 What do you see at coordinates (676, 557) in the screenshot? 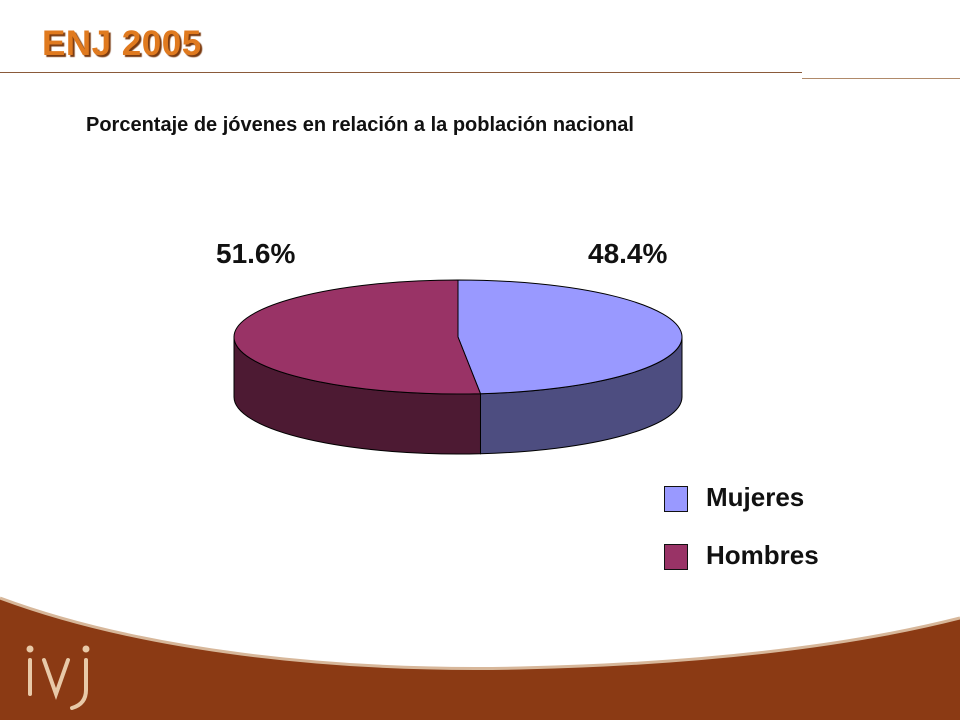
I see `legend-swatch-hombres` at bounding box center [676, 557].